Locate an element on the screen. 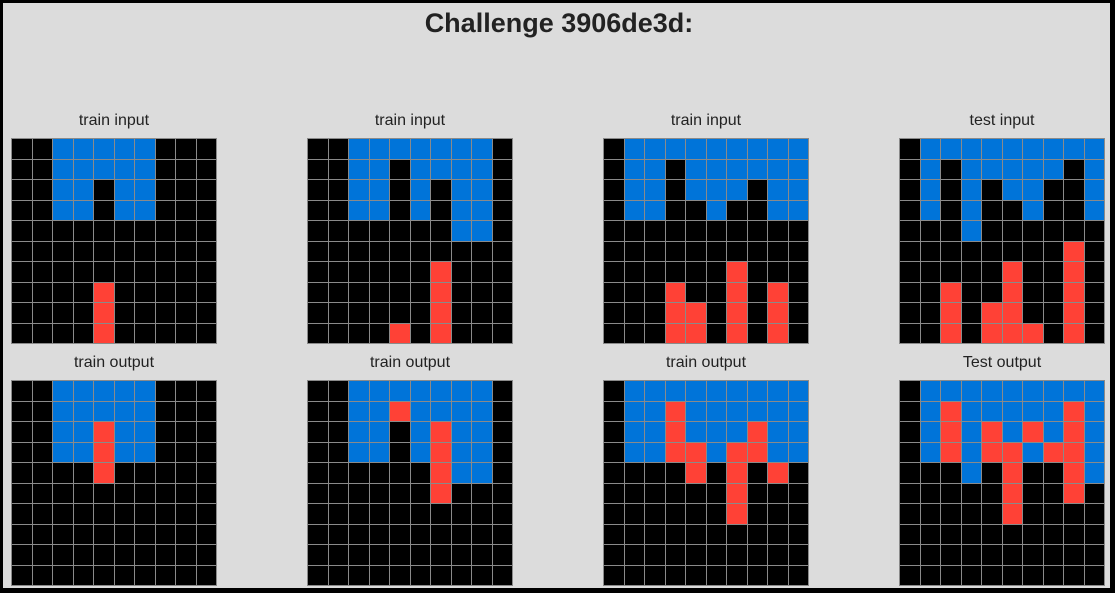  panel-train-input-2: train input is located at coordinates (410, 227).